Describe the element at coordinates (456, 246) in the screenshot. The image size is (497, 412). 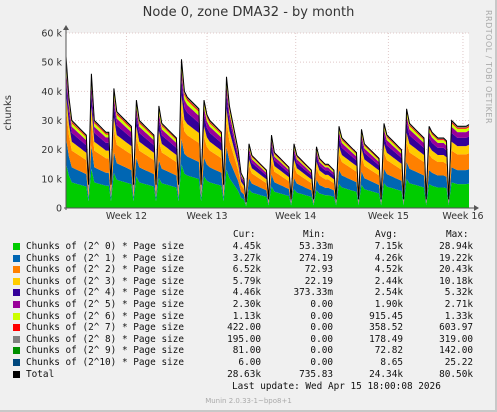
I see `legend-value-max: 28.94k` at that location.